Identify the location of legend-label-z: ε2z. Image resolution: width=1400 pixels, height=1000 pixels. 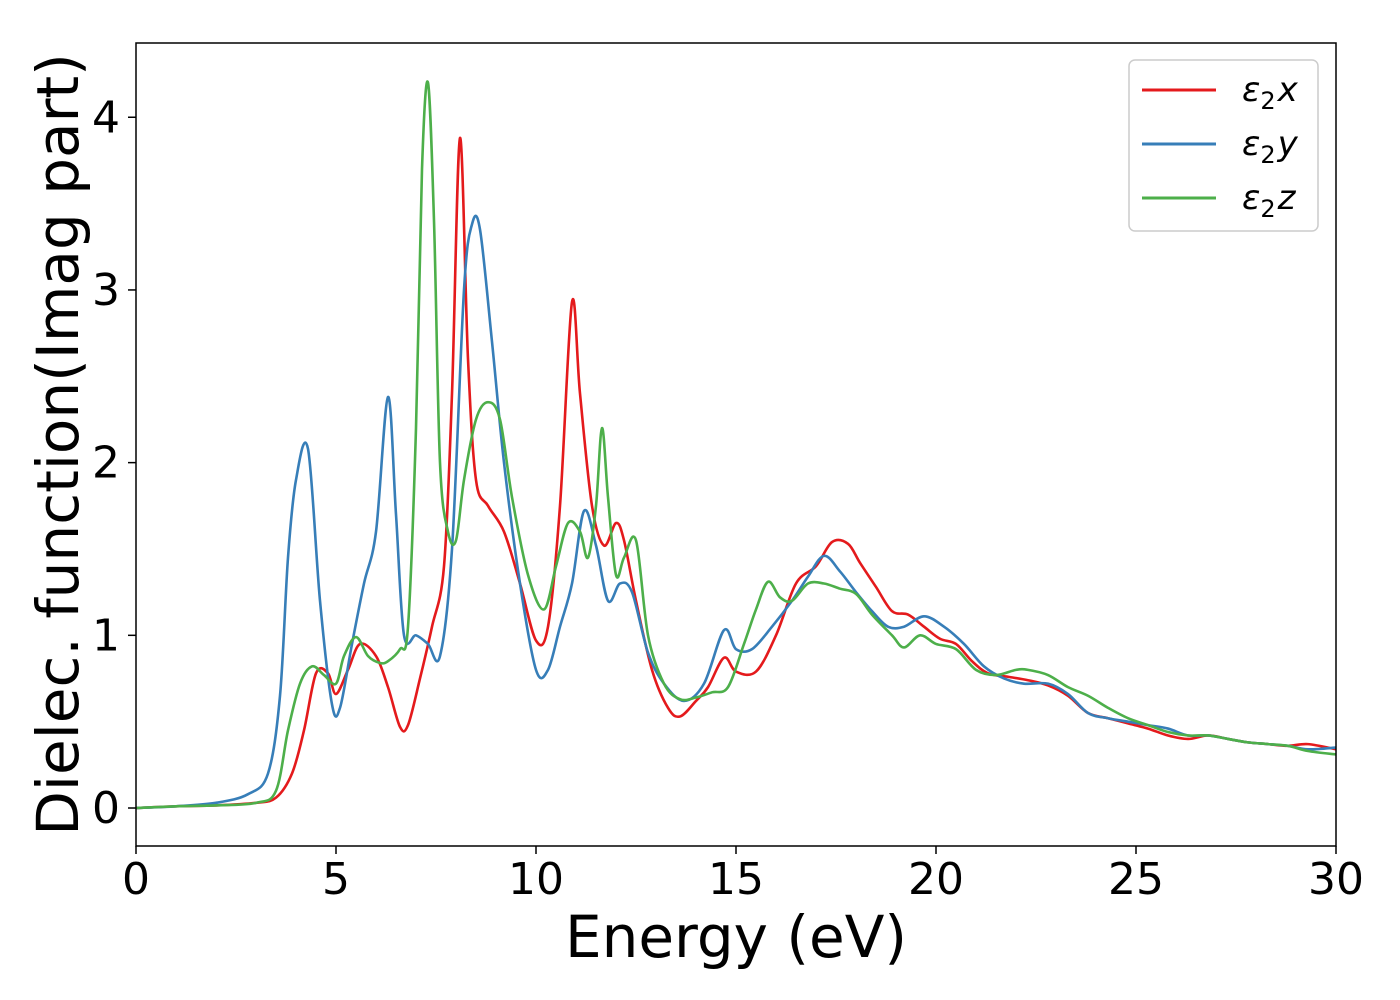
(1269, 200).